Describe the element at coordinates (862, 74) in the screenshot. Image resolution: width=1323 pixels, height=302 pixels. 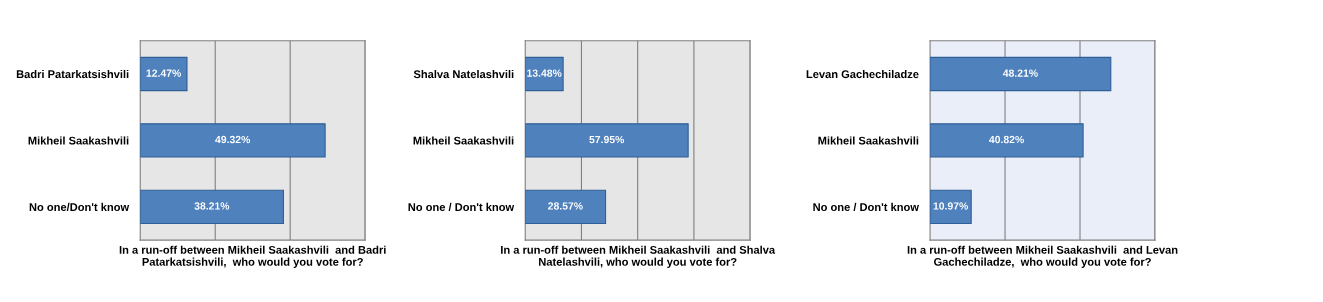
I see `y-tick-label: Levan Gachechiladze` at that location.